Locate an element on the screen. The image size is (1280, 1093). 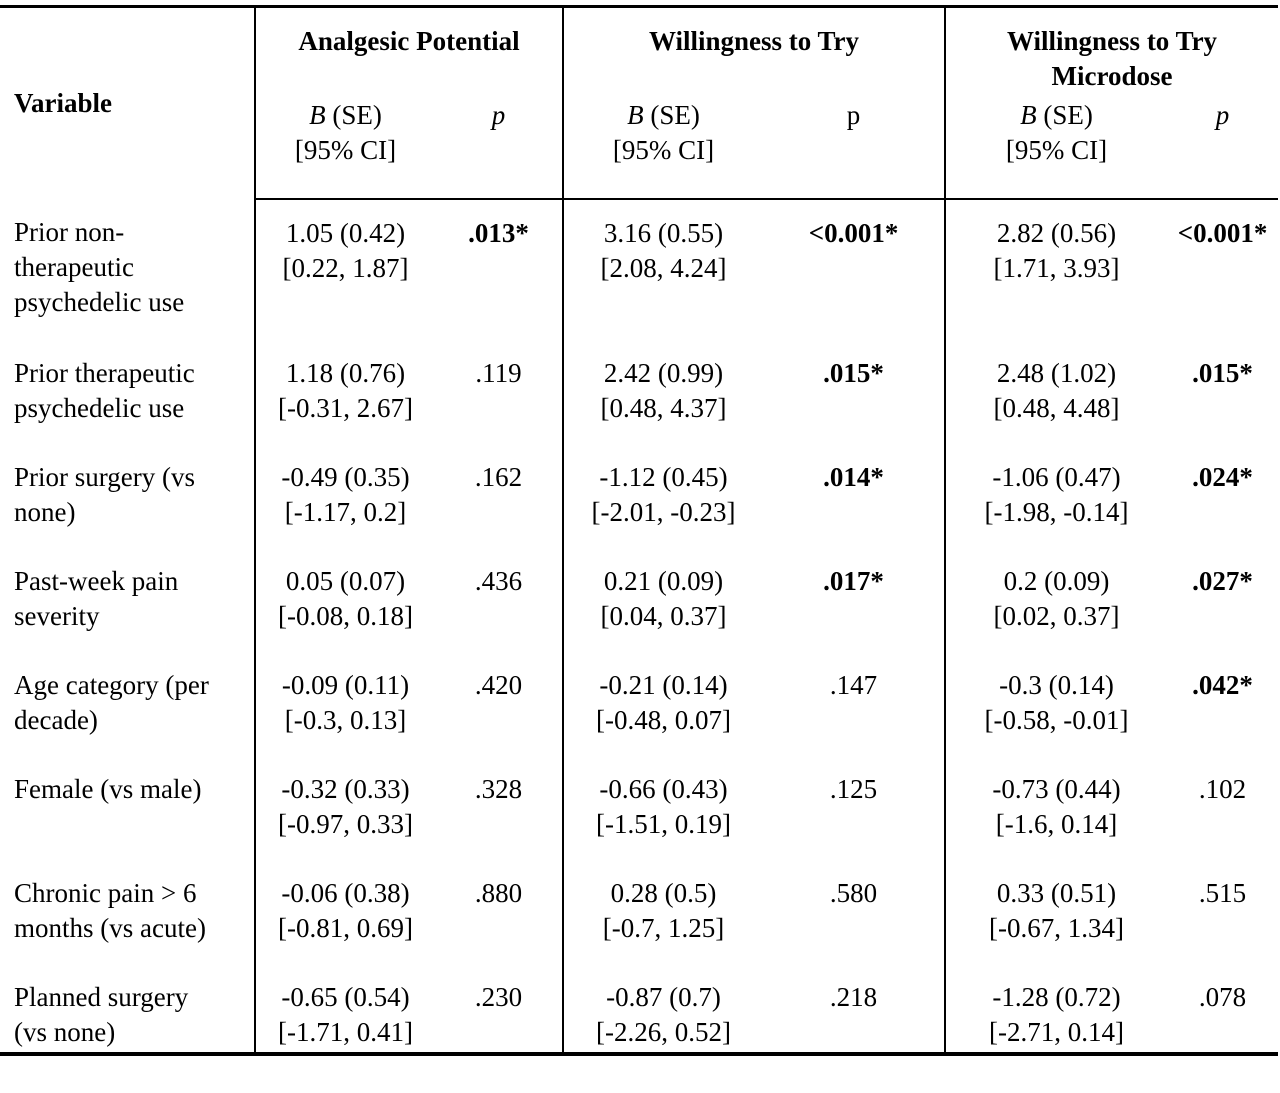
variable-line: Female (vs male) is located at coordinates (108, 789).